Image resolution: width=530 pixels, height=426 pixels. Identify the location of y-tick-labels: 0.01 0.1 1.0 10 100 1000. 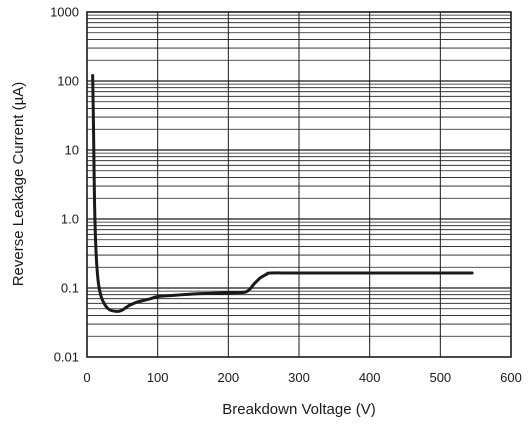
(64, 185).